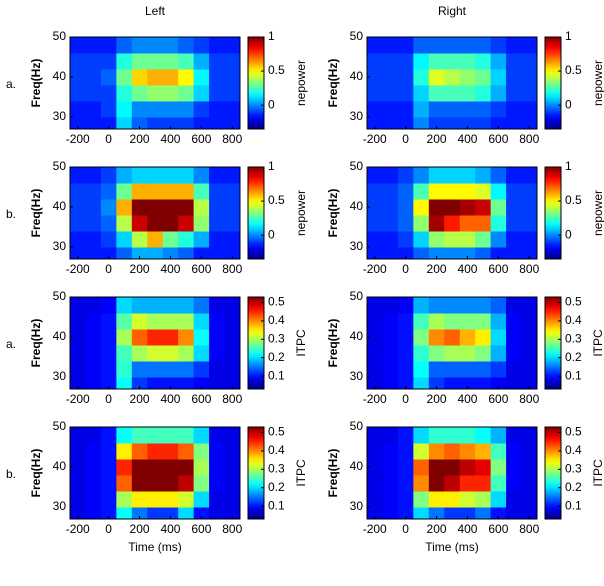 This screenshot has width=604, height=586. What do you see at coordinates (573, 450) in the screenshot?
I see `colorbar-tick-label: 0.4` at bounding box center [573, 450].